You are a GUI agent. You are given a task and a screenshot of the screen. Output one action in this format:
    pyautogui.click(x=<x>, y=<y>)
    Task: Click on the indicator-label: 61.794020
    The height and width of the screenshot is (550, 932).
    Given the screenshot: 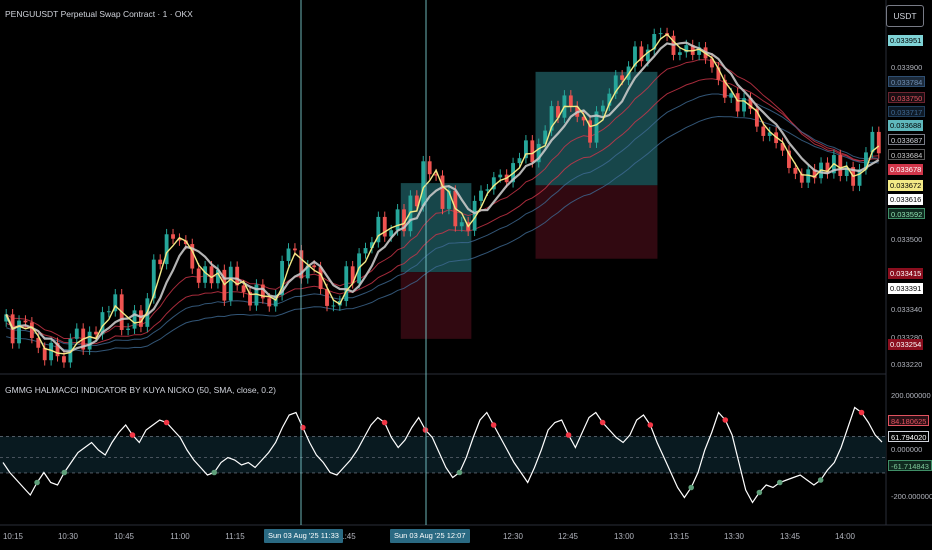 What is the action you would take?
    pyautogui.click(x=909, y=436)
    